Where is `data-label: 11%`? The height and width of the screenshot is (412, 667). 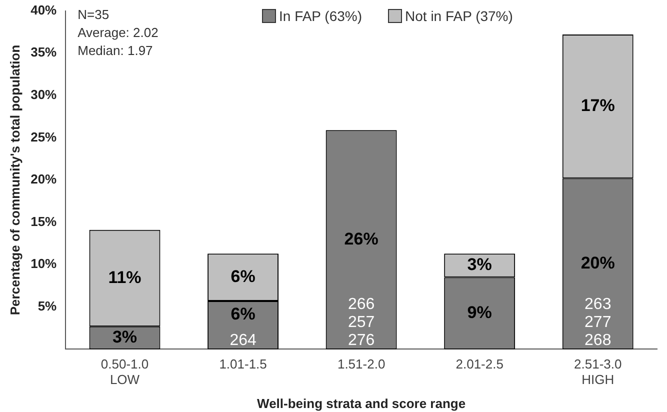 data-label: 11% is located at coordinates (125, 277).